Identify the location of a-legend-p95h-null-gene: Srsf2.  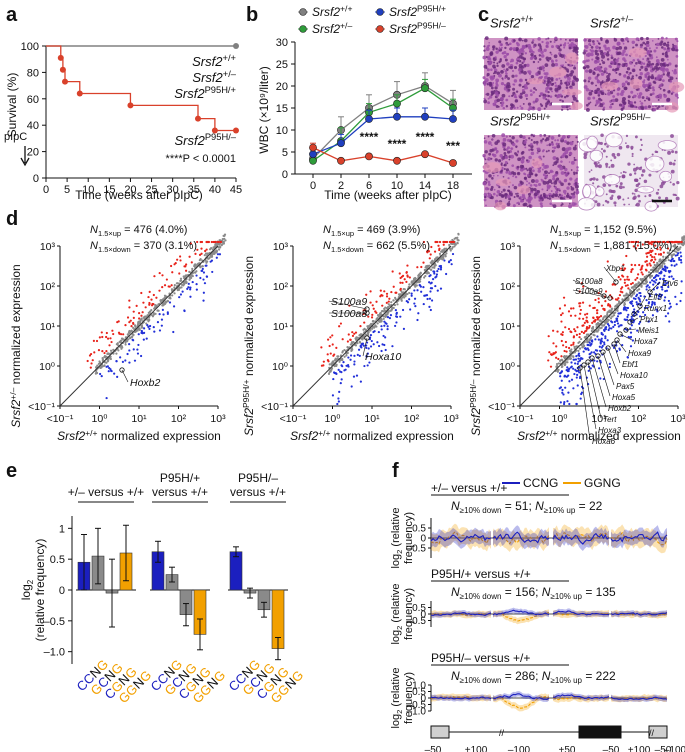
(189, 140).